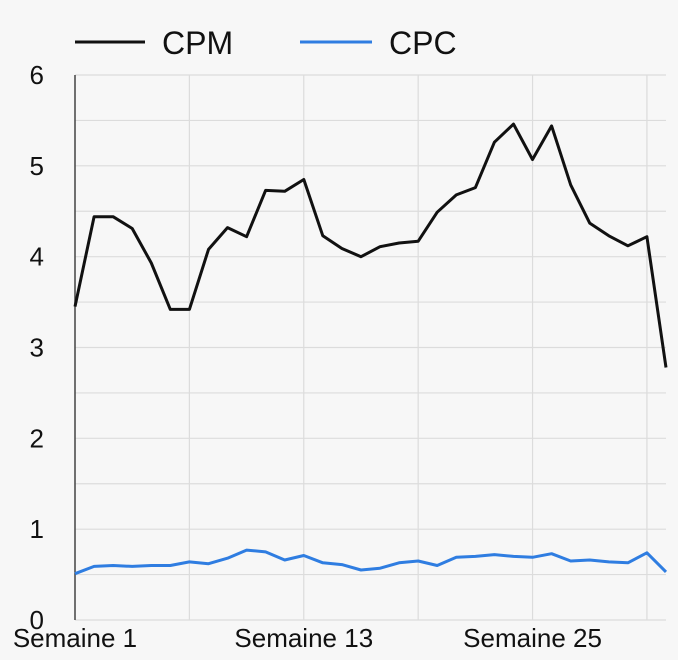  What do you see at coordinates (197, 43) in the screenshot?
I see `legend-cpm-label: CPM` at bounding box center [197, 43].